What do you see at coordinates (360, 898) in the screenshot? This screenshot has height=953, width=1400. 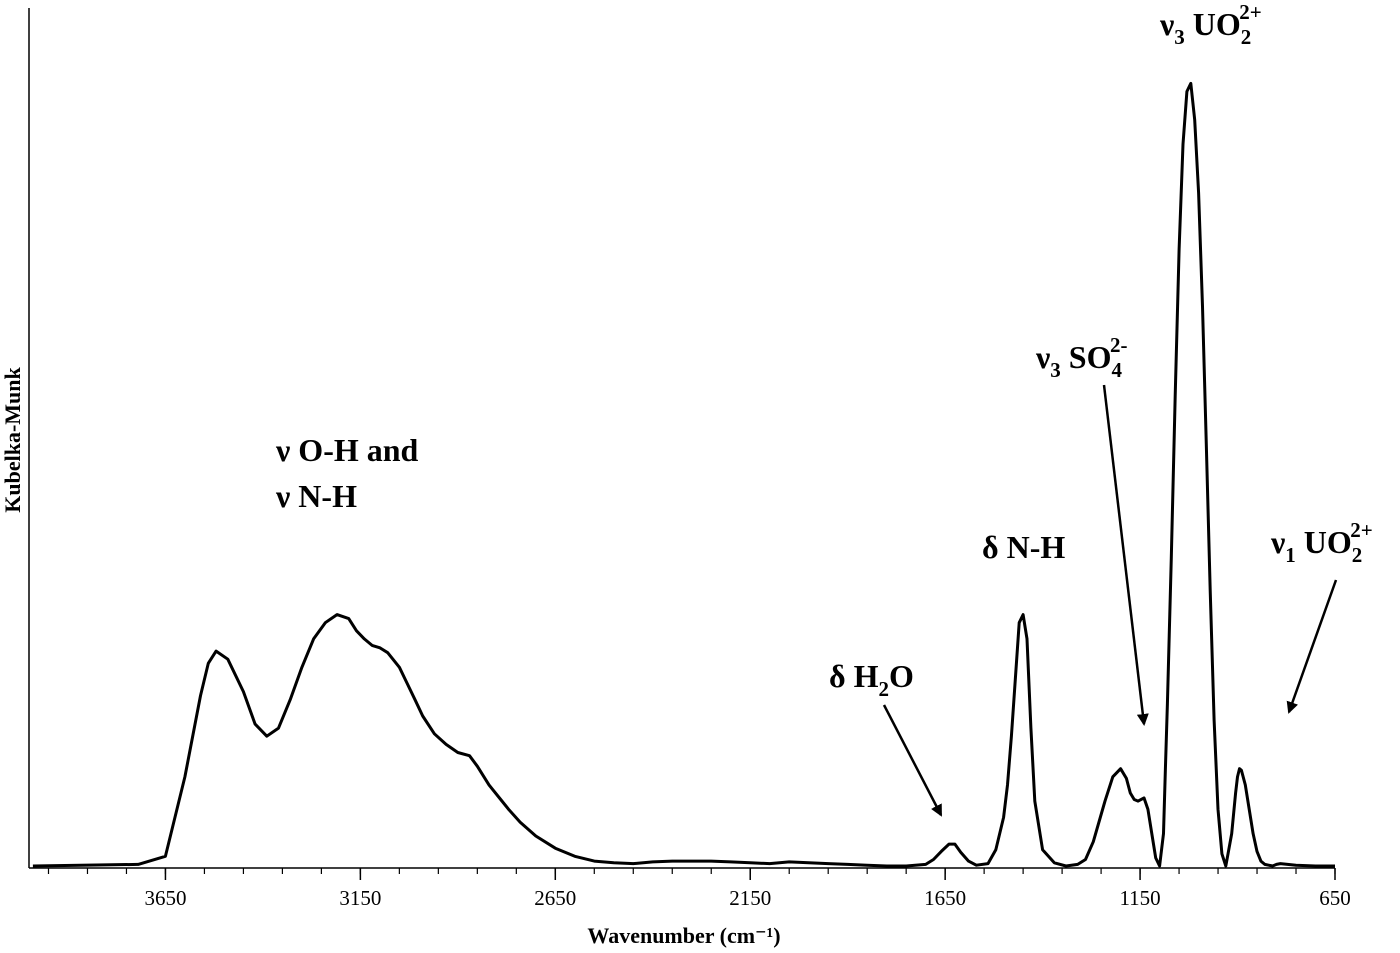 I see `x-tick-label: 3150` at bounding box center [360, 898].